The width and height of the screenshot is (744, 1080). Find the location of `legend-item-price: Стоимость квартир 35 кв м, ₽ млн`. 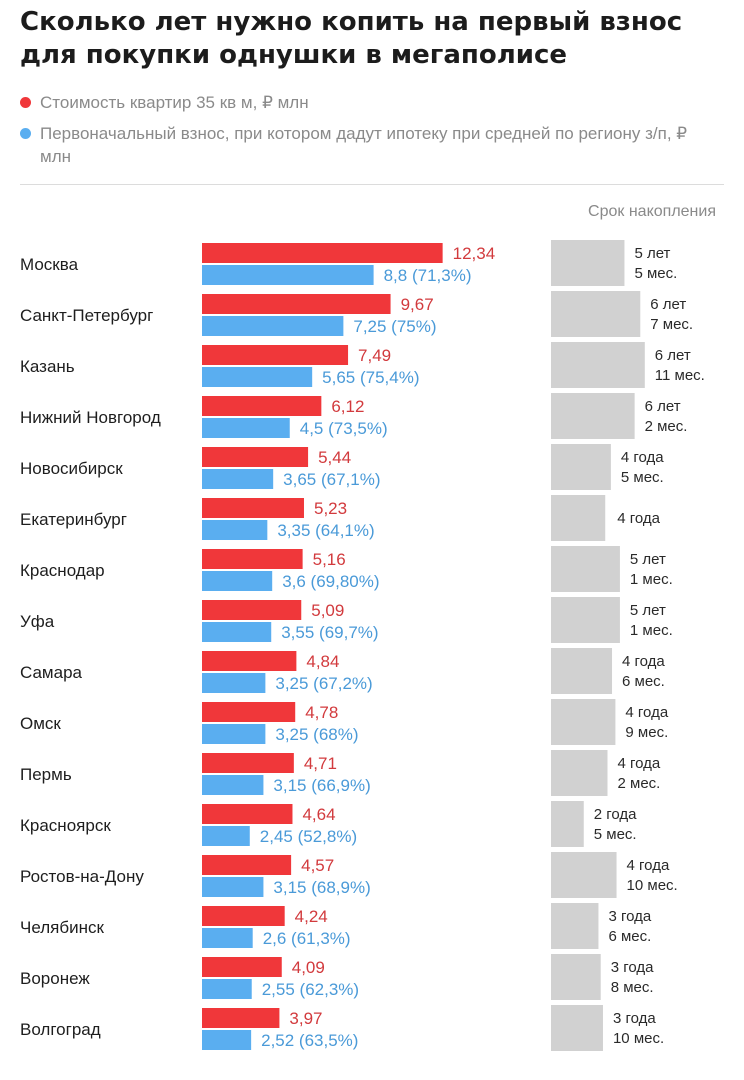

legend-item-price: Стоимость квартир 35 кв м, ₽ млн is located at coordinates (365, 102).